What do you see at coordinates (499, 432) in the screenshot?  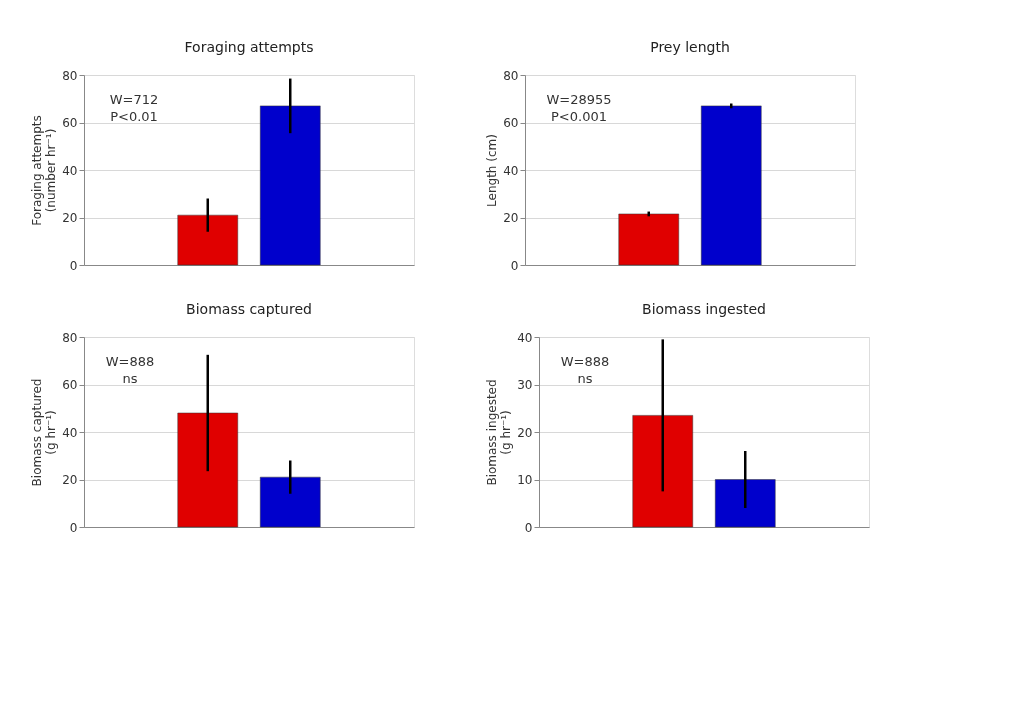 I see `y-axis-title: Biomass ingested (g hr⁻¹)` at bounding box center [499, 432].